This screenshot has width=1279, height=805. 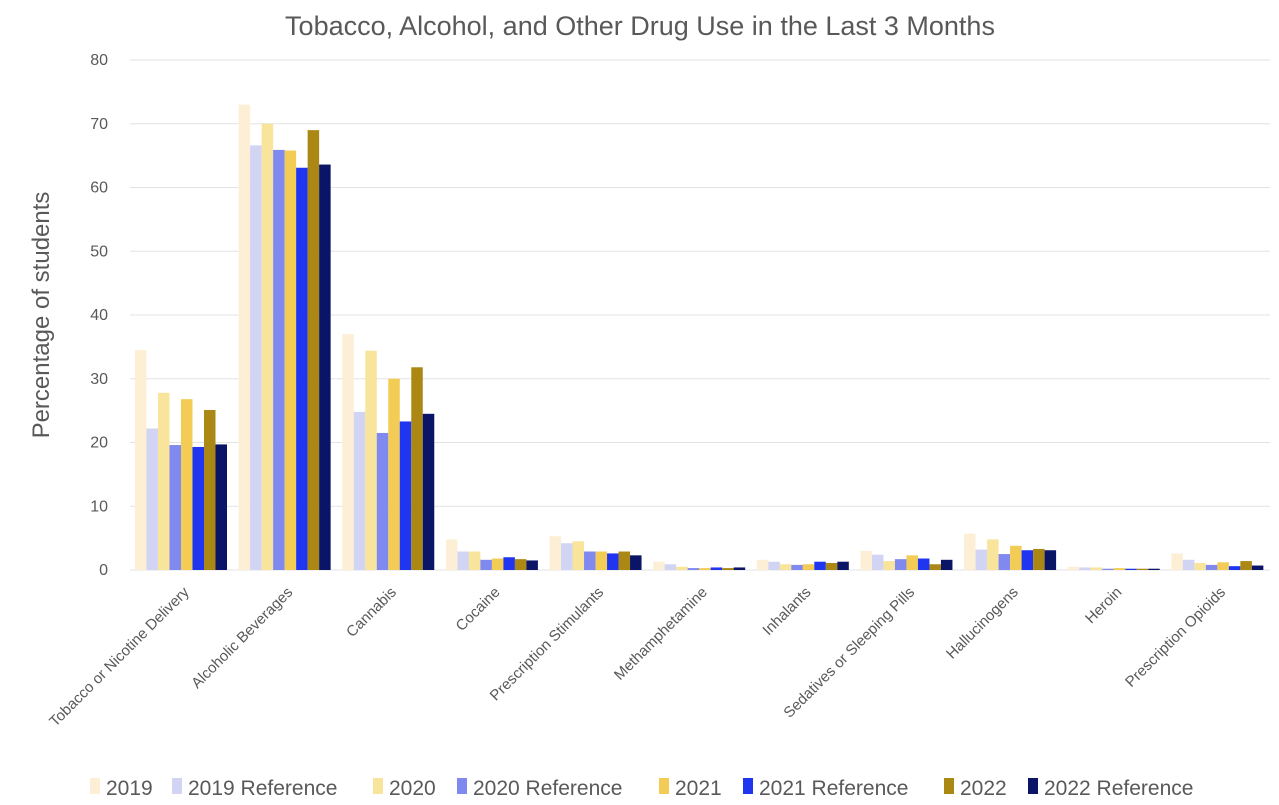 What do you see at coordinates (983, 788) in the screenshot?
I see `legend-label: 2022` at bounding box center [983, 788].